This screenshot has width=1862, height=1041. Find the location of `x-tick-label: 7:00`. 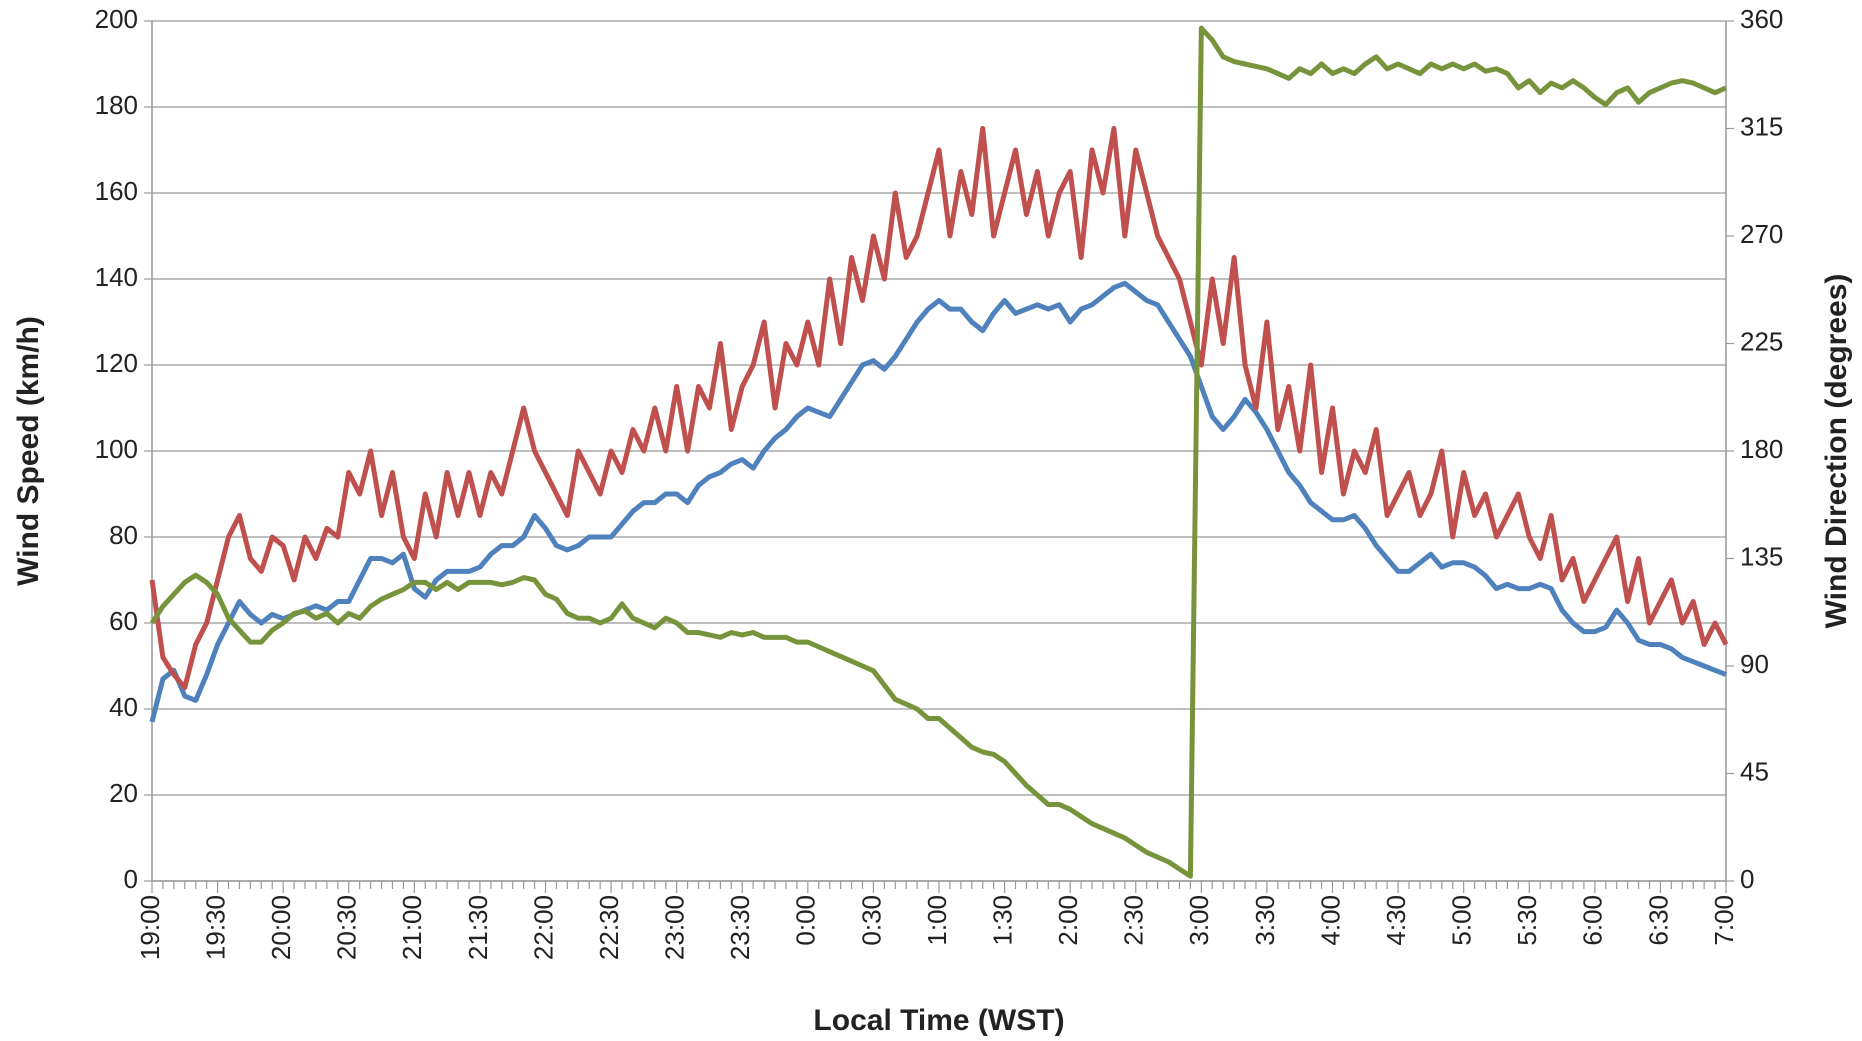

x-tick-label: 7:00 is located at coordinates (1724, 920).